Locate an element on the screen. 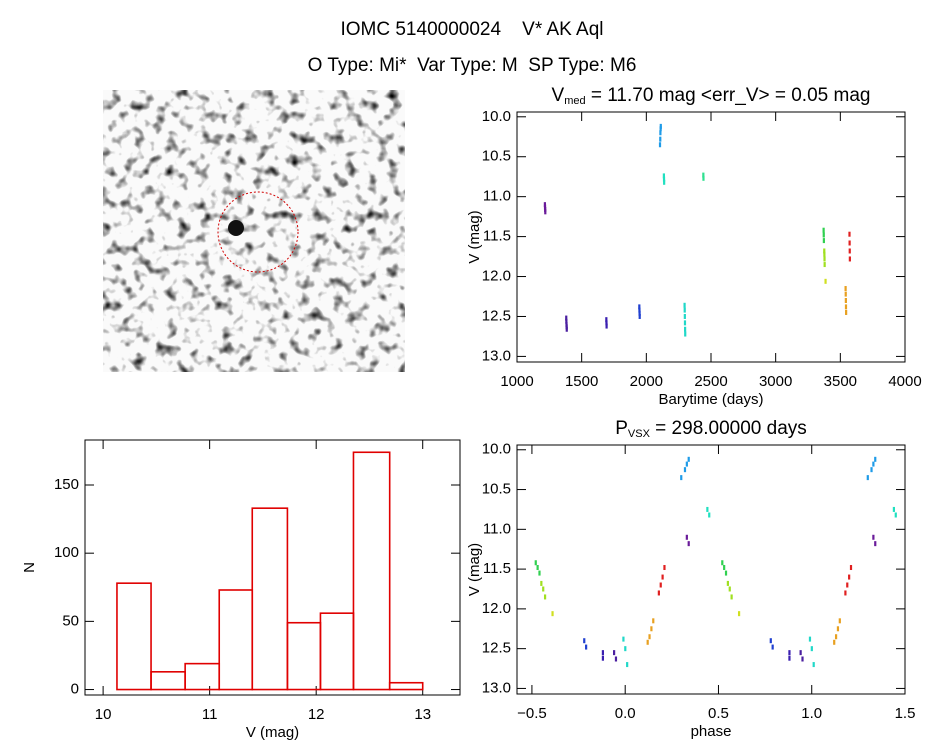 This screenshot has height=747, width=944. y-tick-label: 13.0 is located at coordinates (496, 355).